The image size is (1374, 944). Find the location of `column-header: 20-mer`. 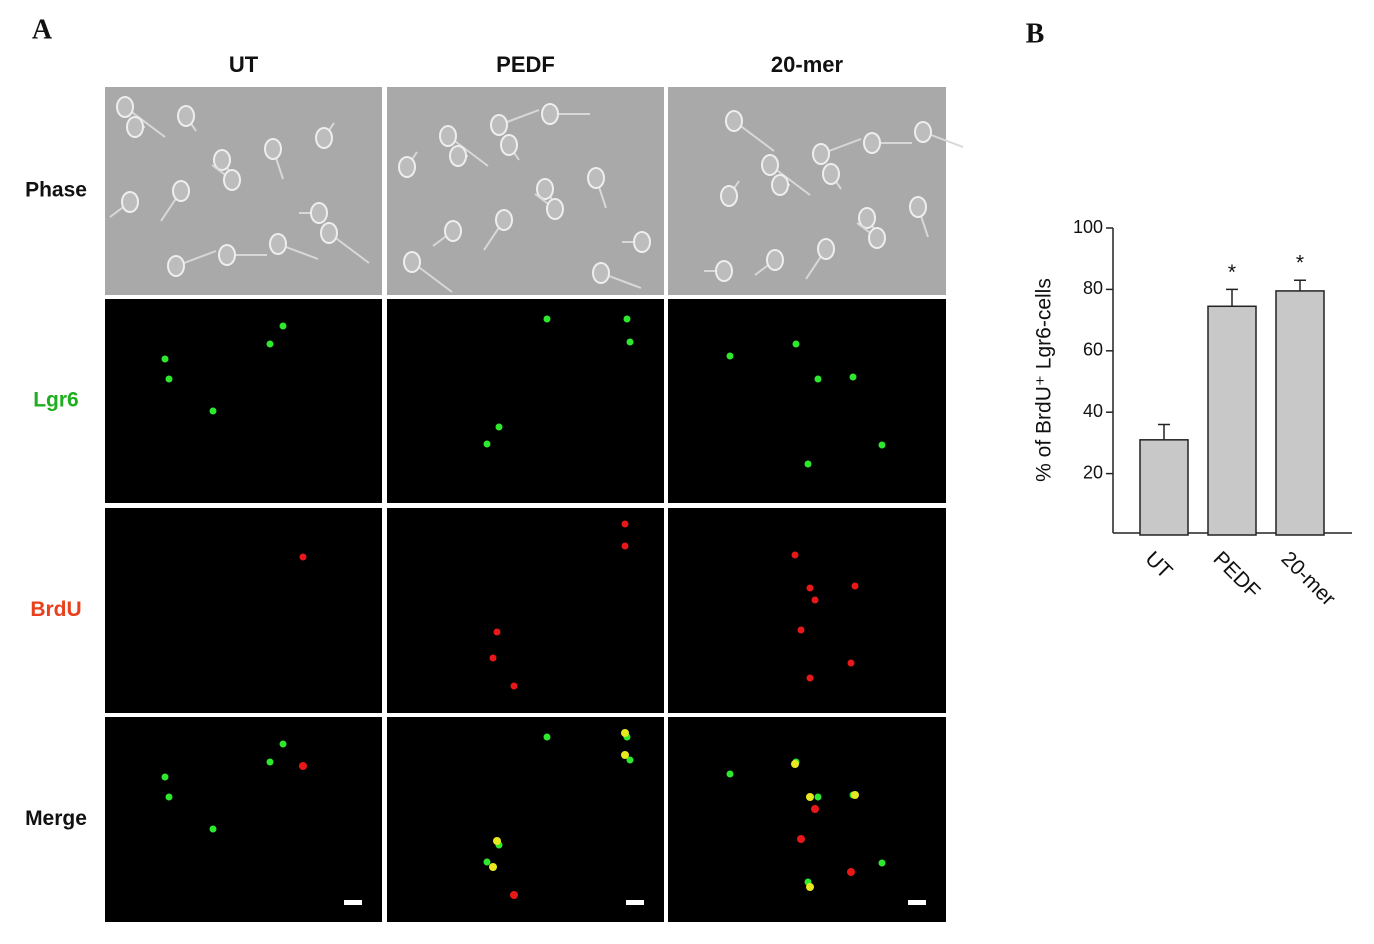

column-header: 20-mer is located at coordinates (807, 64).